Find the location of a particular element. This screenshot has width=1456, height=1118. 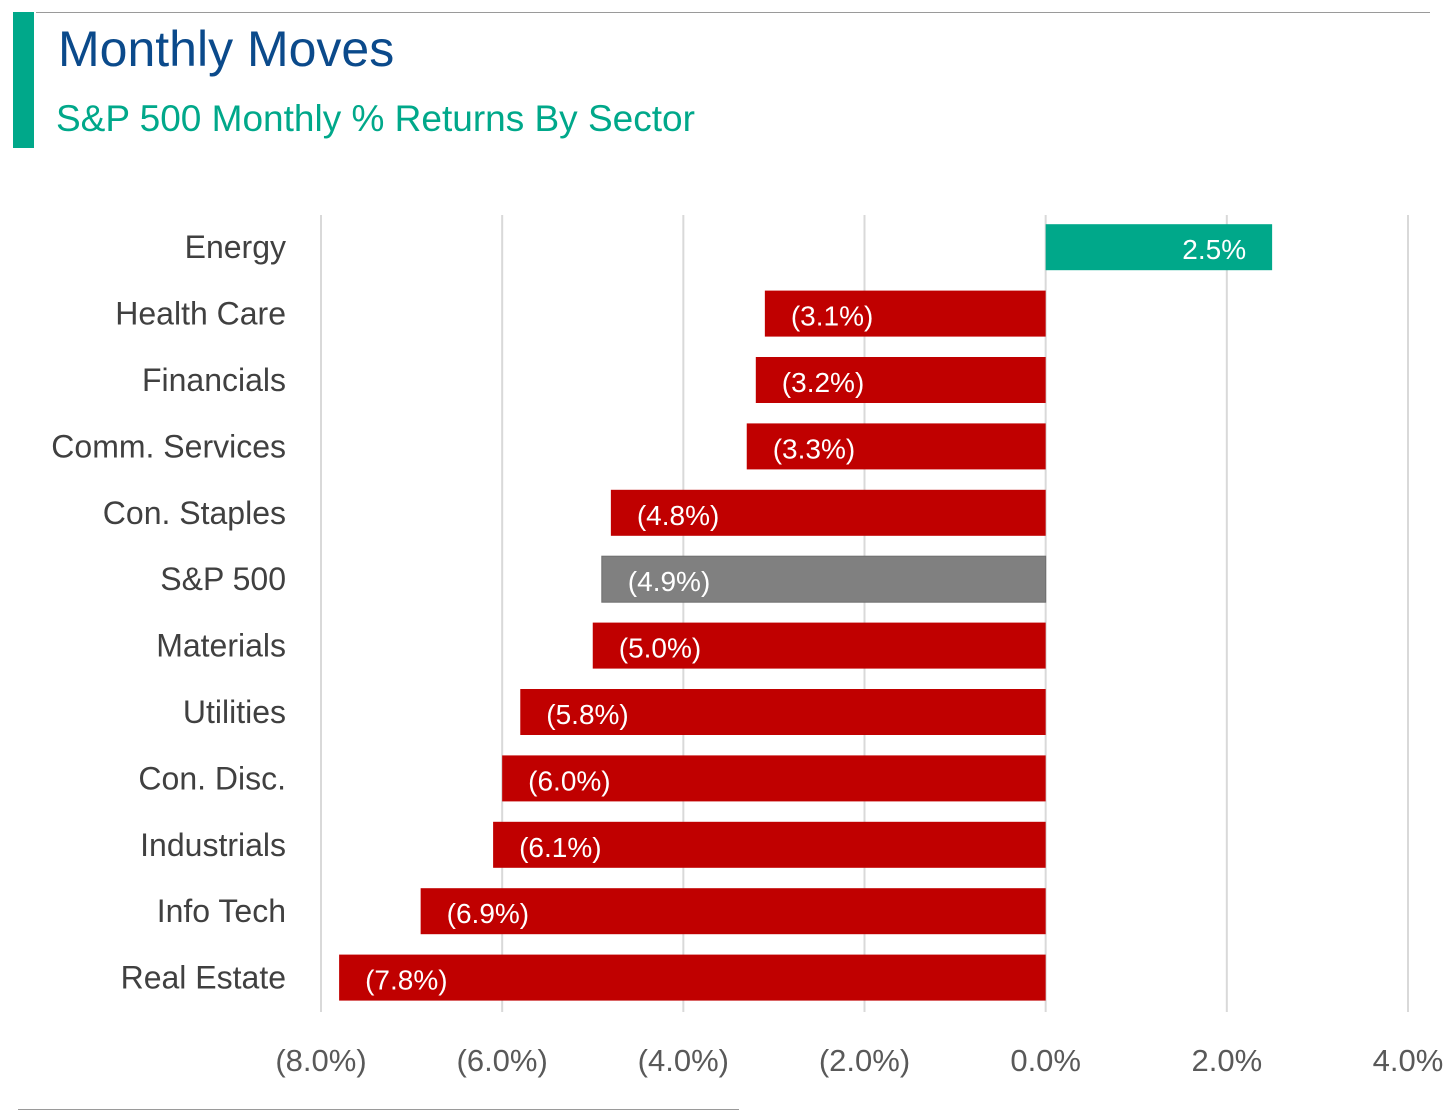

title-accent-bar is located at coordinates (23, 80).